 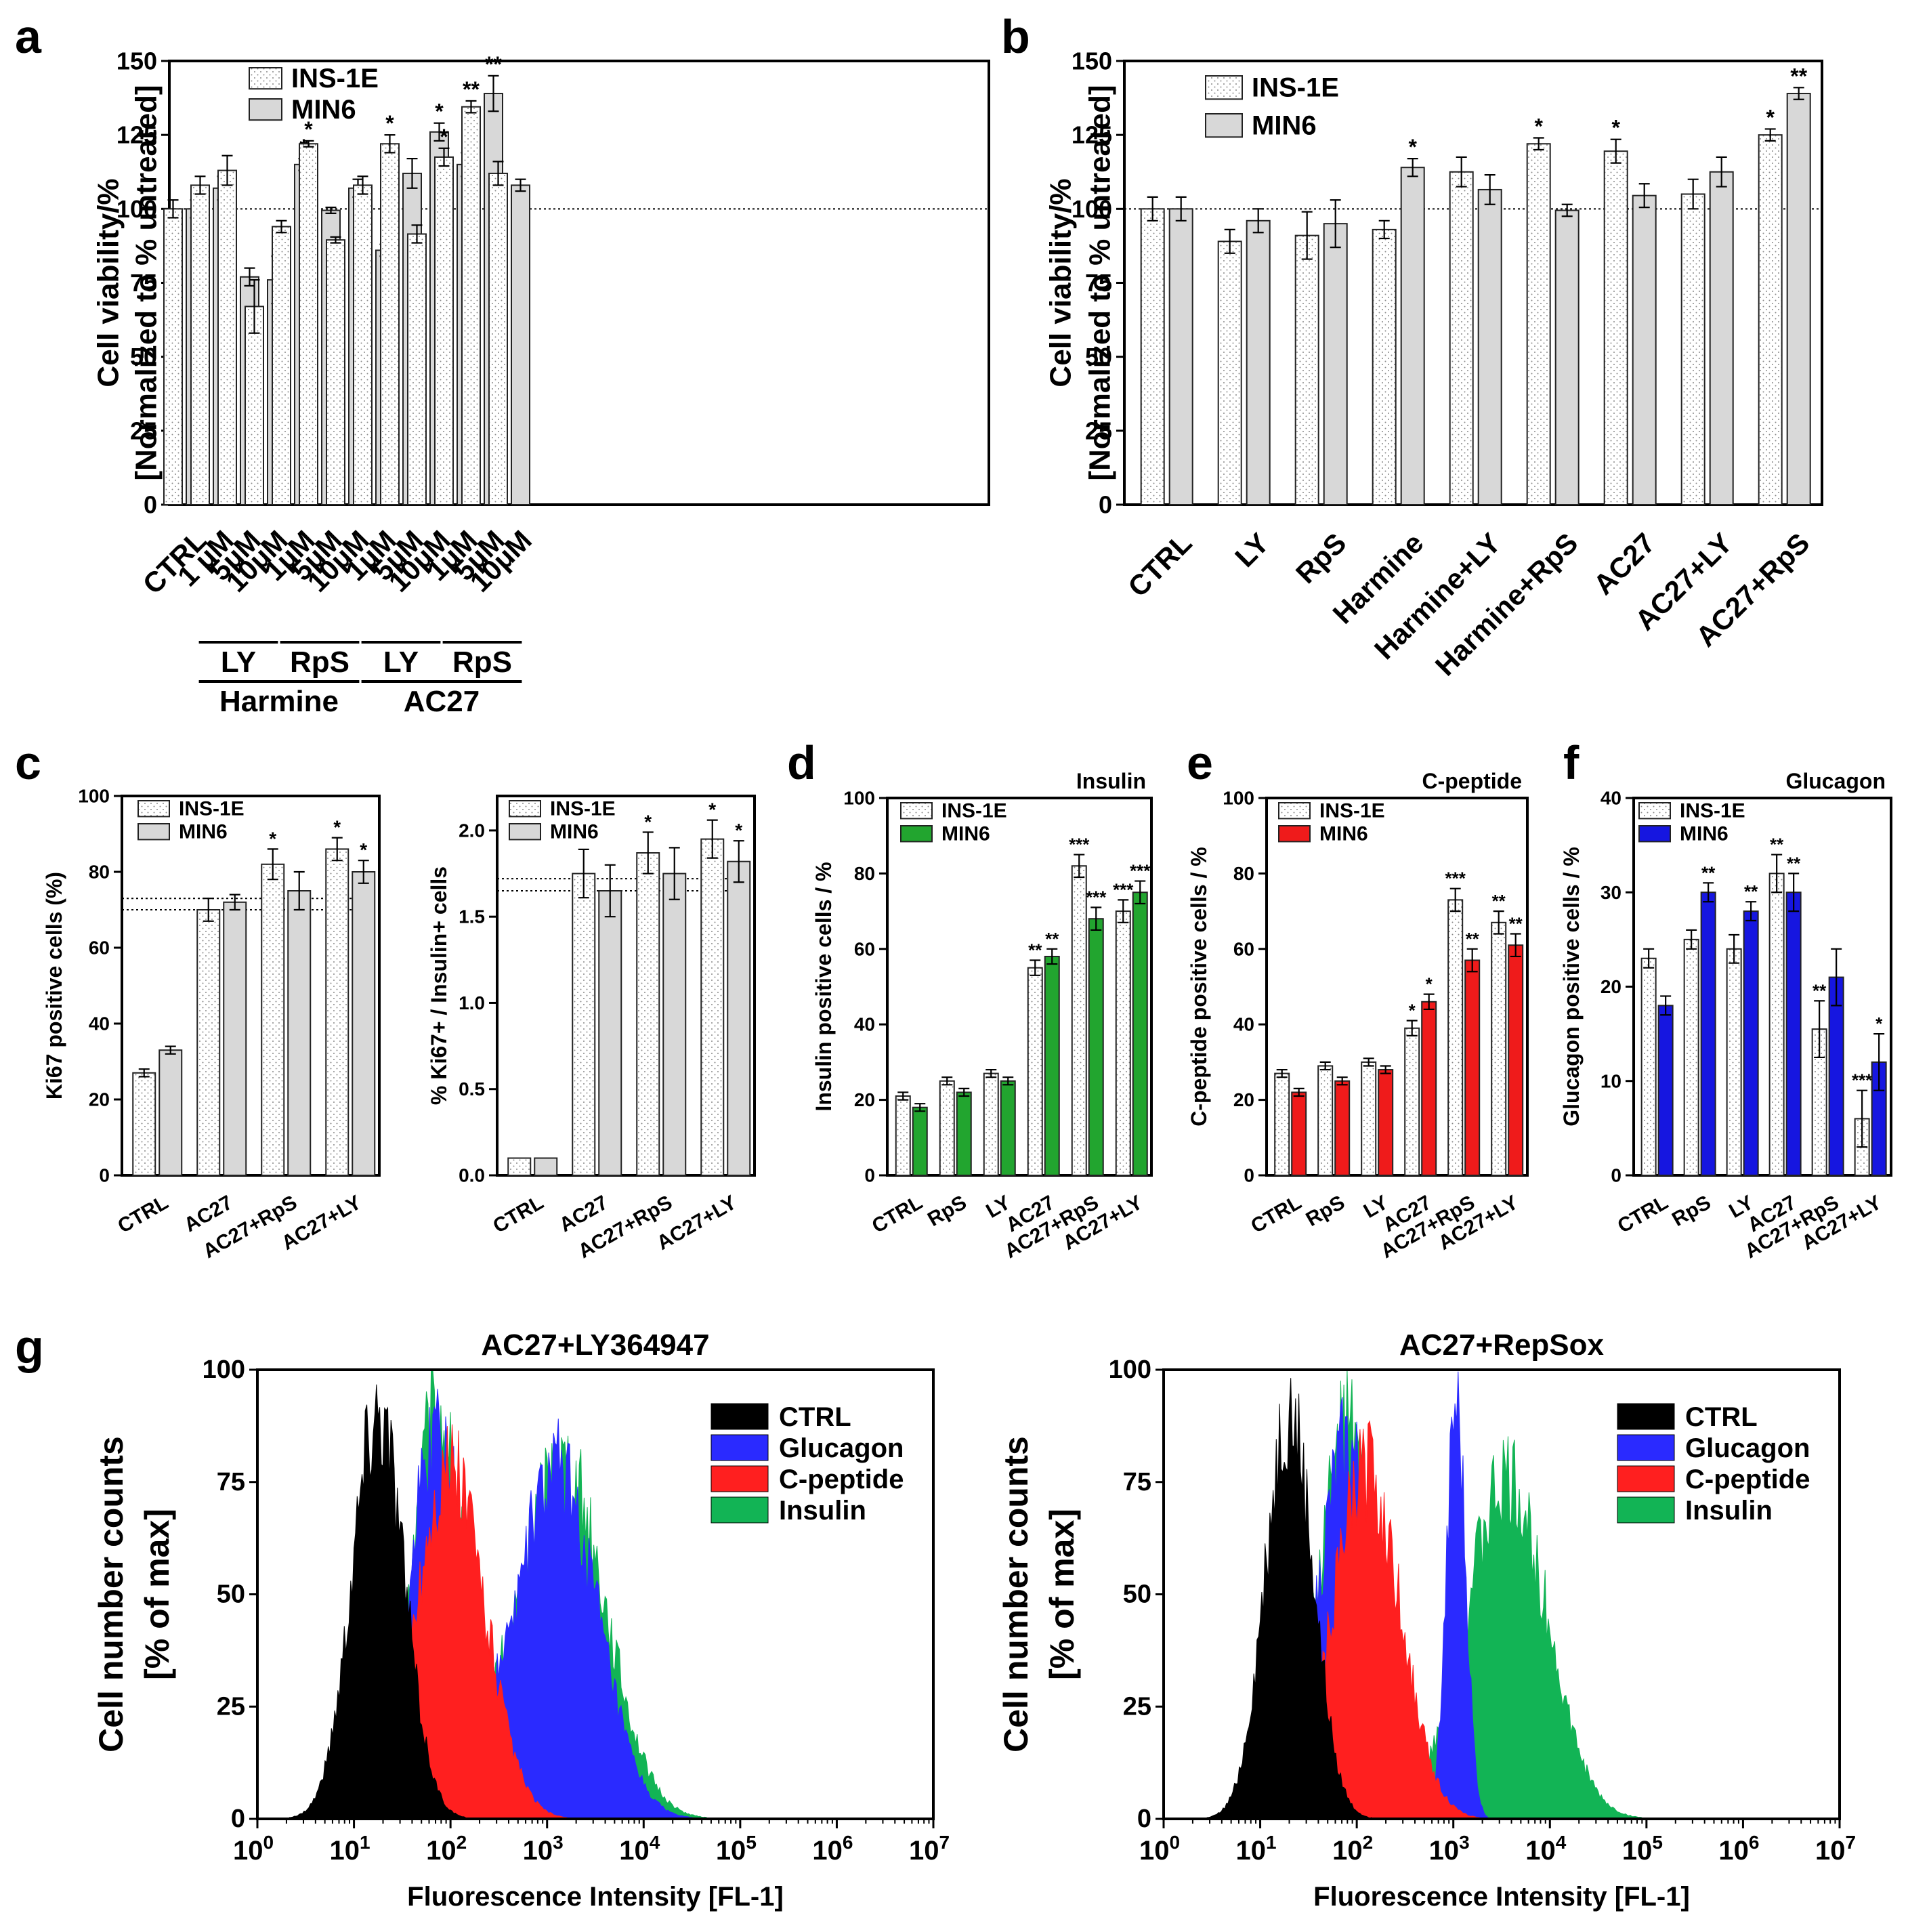 What do you see at coordinates (439, 985) in the screenshot?
I see `y-axis-label: % Ki67+ / Insulin+ cells` at bounding box center [439, 985].